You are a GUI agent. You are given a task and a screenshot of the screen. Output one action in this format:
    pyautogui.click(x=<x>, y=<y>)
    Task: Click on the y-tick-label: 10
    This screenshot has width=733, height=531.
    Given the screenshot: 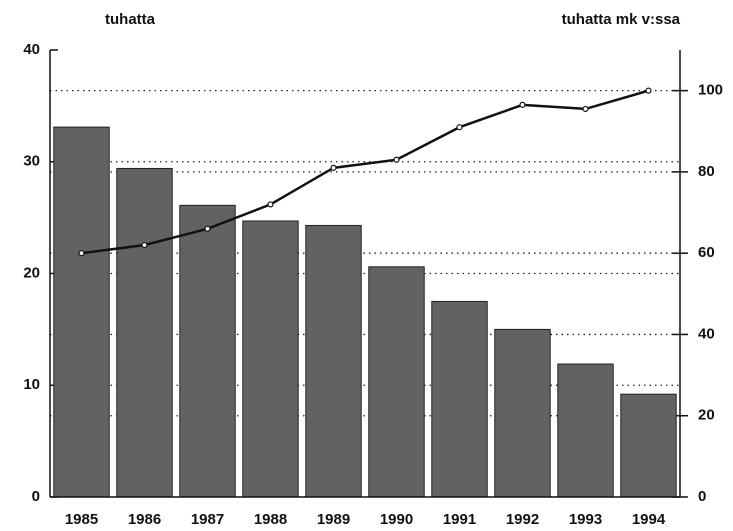 What is the action you would take?
    pyautogui.click(x=31, y=384)
    